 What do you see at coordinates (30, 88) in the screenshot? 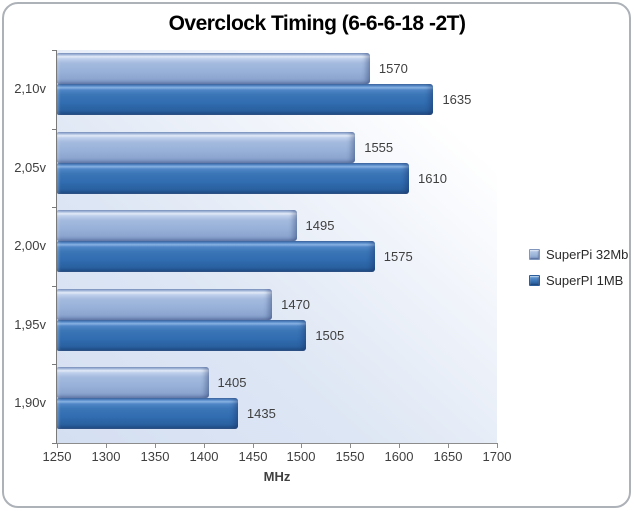
I see `y-axis-label-2-10v: 2,10v` at bounding box center [30, 88].